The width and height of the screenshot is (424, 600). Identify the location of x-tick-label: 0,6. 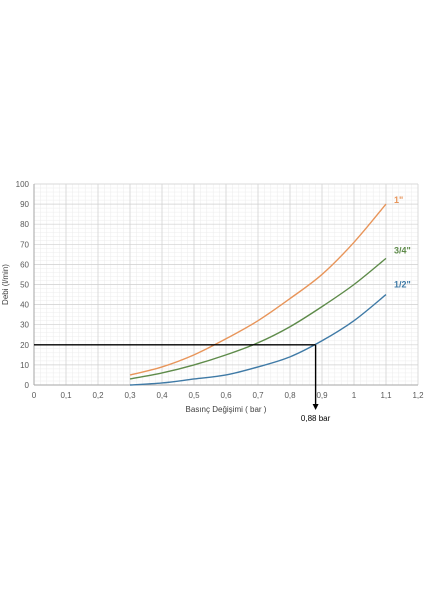
(226, 395).